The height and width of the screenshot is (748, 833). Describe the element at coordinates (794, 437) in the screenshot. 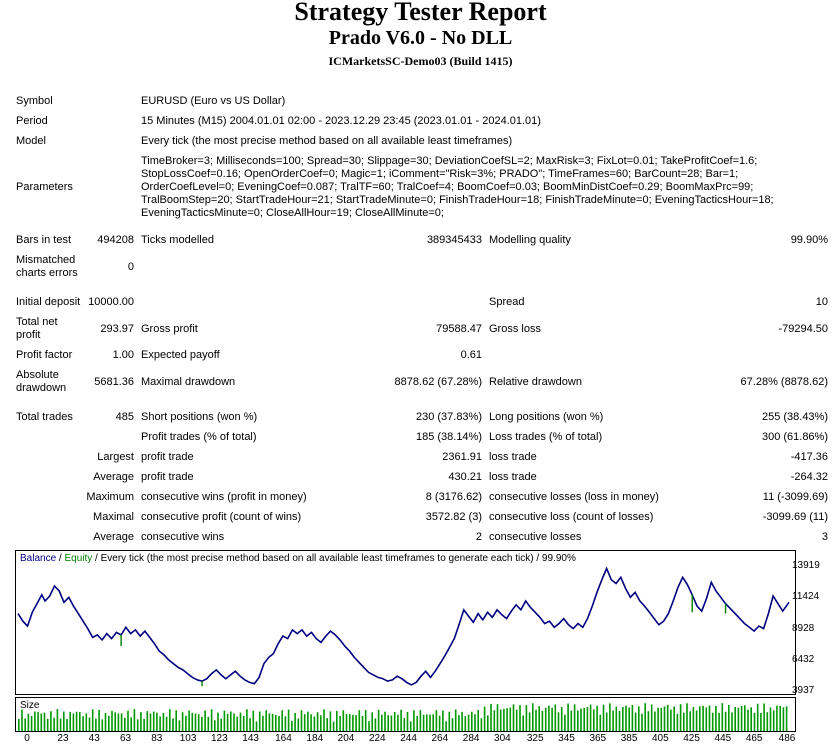

I see `loss-trades-value: 300 (61.86%)` at that location.